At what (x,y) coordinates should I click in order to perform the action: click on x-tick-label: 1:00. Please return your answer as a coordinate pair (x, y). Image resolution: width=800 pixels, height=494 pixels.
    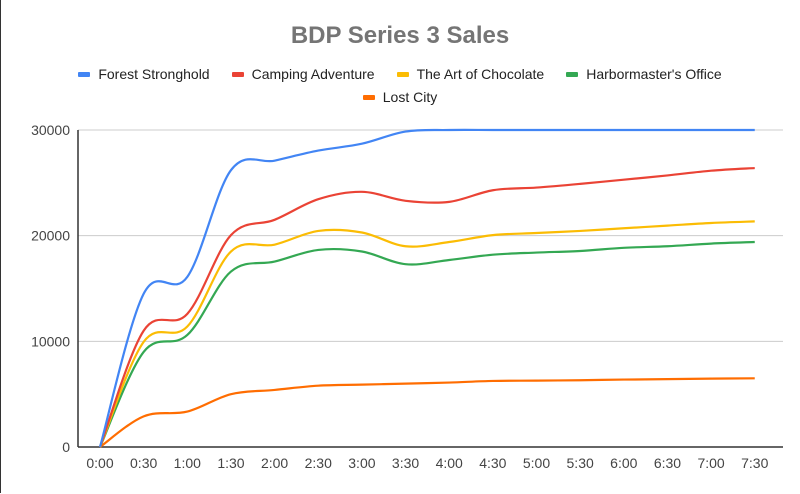
    Looking at the image, I should click on (187, 463).